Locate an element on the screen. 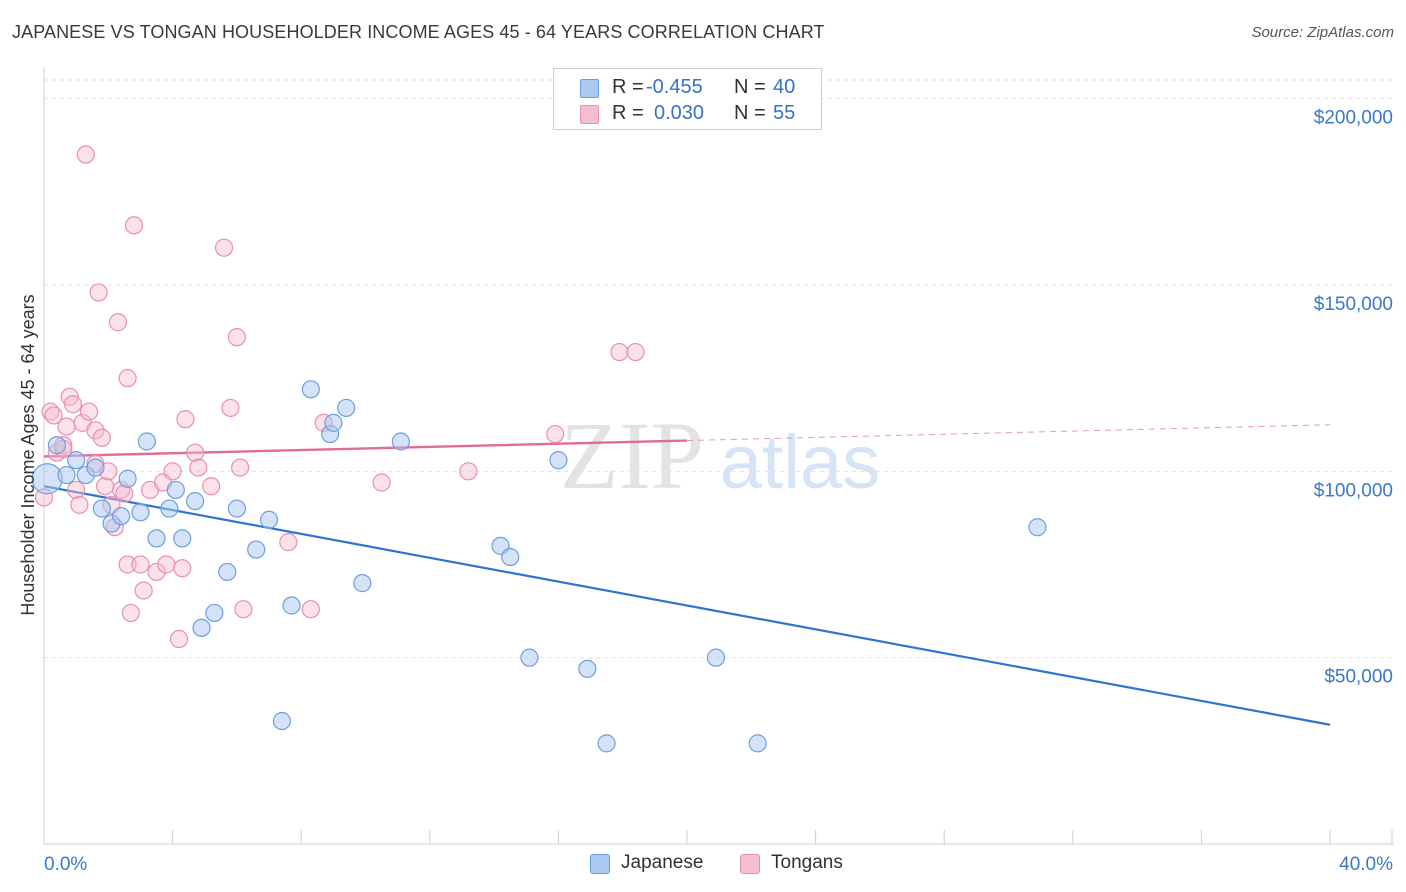  x-tick-label-min: 0.0% is located at coordinates (65, 864).